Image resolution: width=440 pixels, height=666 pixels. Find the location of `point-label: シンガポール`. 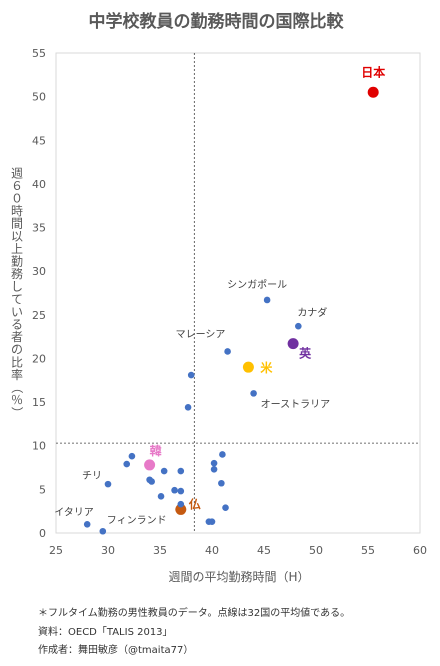

point-label: シンガポール is located at coordinates (257, 285).